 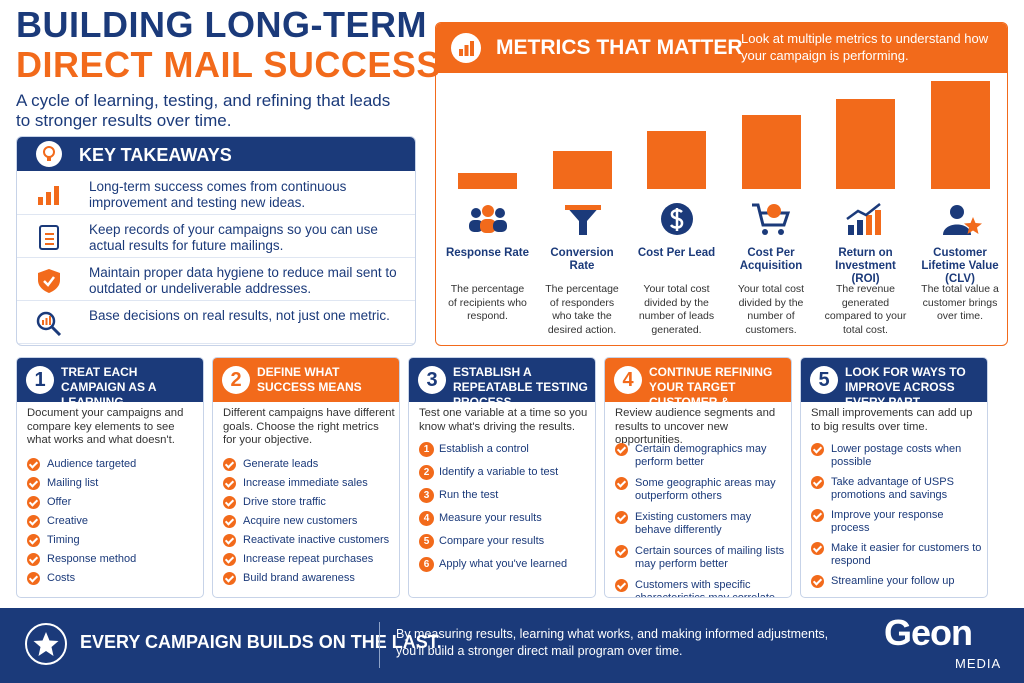 What do you see at coordinates (305, 483) in the screenshot?
I see `item-text: Increase immediate sales` at bounding box center [305, 483].